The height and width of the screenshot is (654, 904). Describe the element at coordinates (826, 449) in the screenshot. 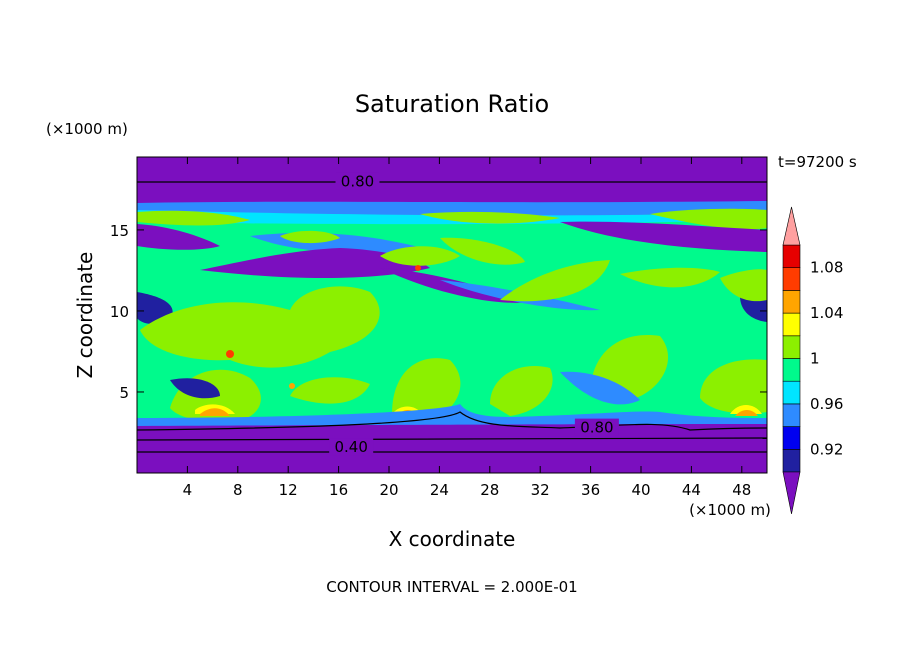

I see `colorbar-label: 0.92` at that location.